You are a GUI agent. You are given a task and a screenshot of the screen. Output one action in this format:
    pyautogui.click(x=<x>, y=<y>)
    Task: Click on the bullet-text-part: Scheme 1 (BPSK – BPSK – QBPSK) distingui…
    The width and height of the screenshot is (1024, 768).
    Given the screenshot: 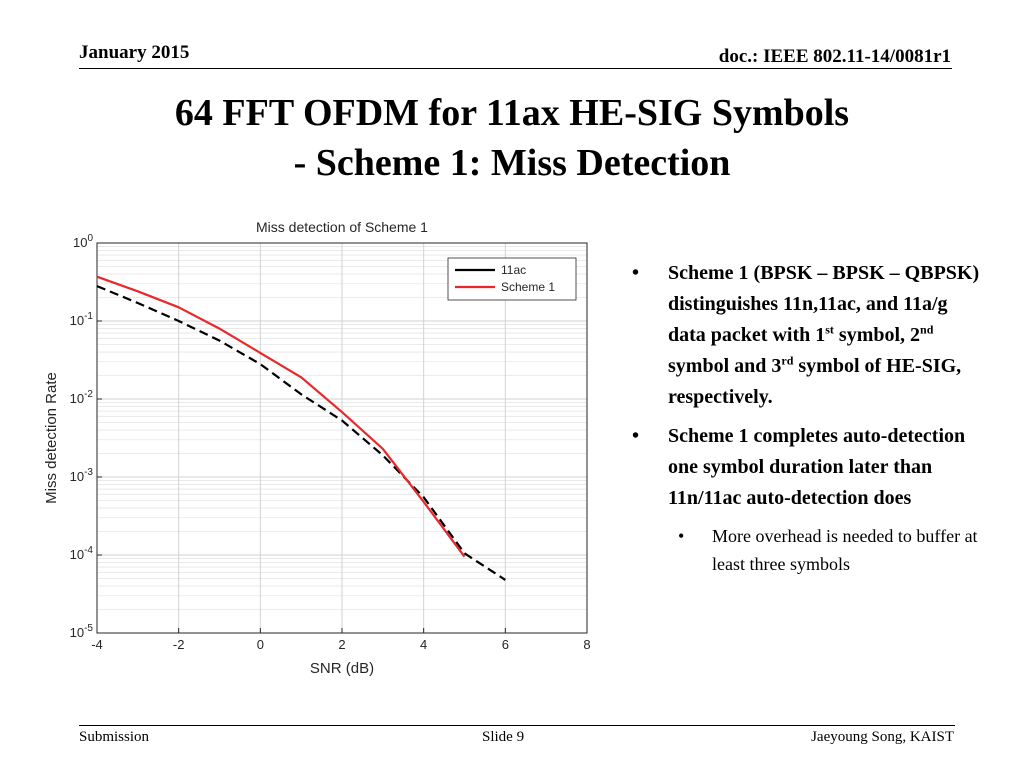 What is the action you would take?
    pyautogui.click(x=824, y=304)
    